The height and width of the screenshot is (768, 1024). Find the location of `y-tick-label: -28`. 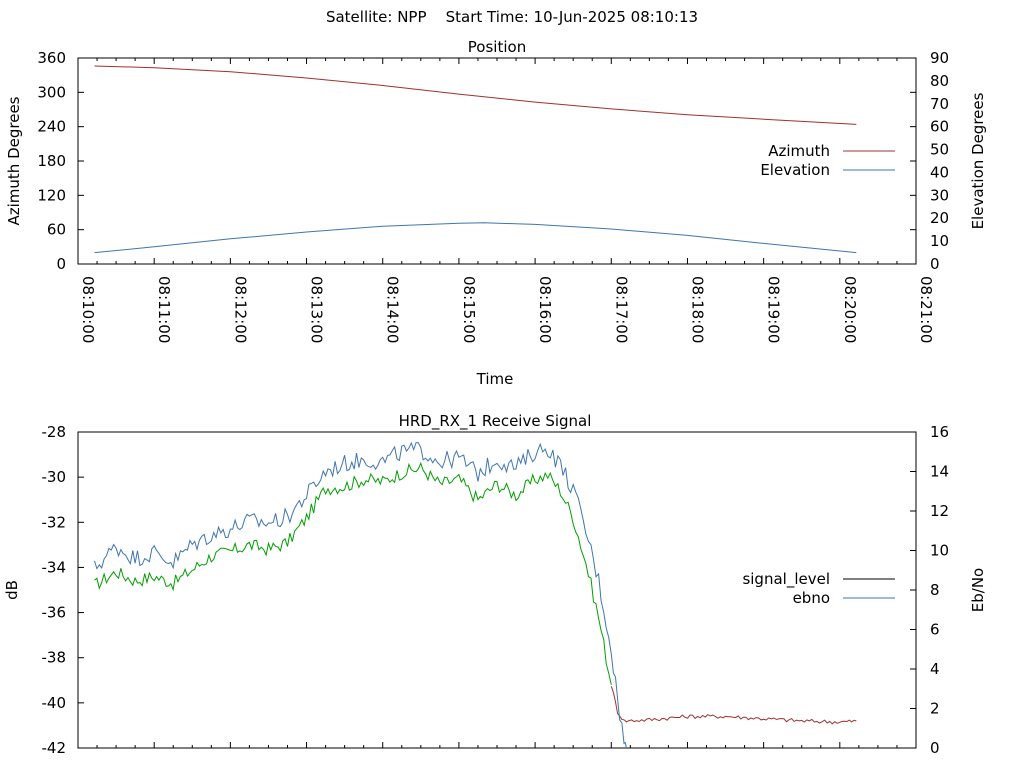

y-tick-label: -28 is located at coordinates (54, 432).